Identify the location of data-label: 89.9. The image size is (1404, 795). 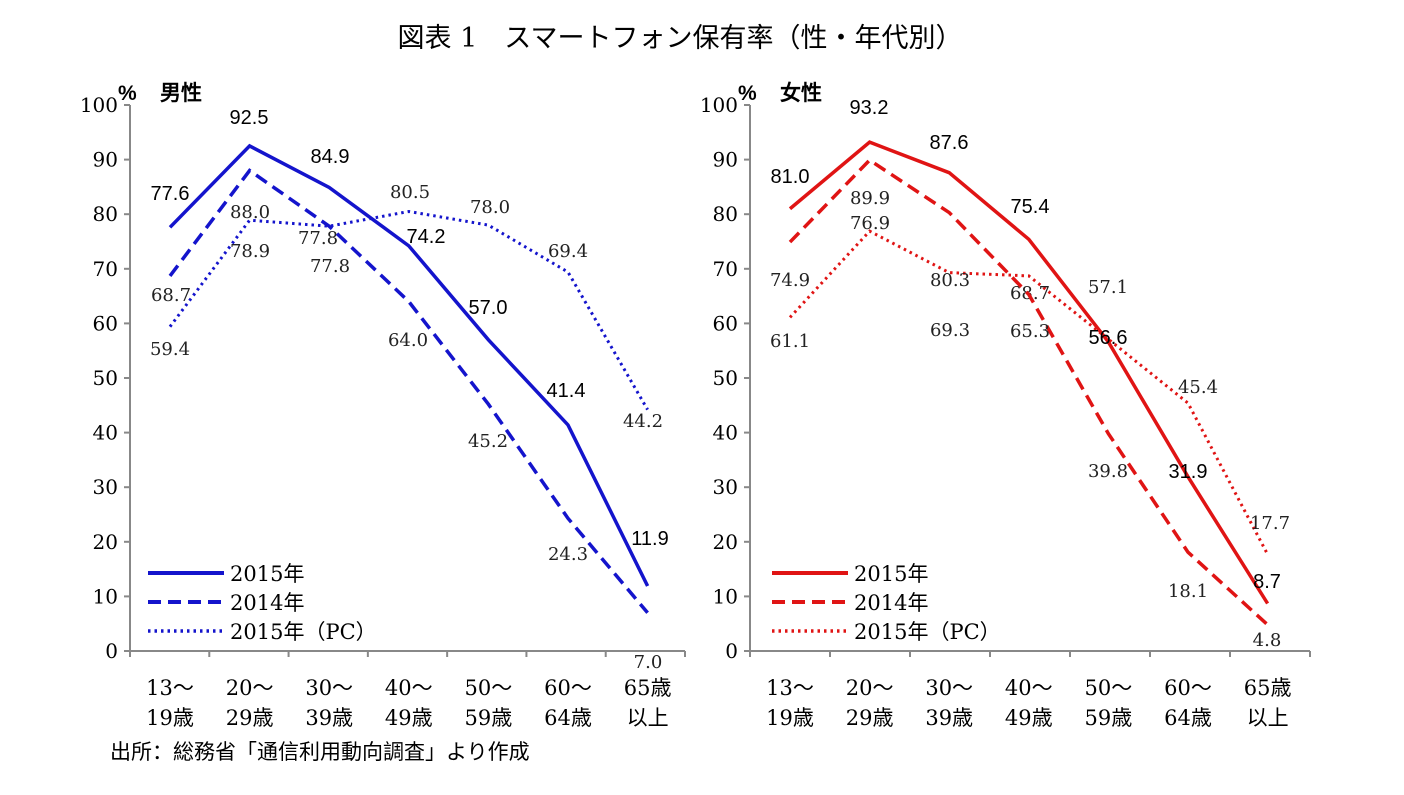
(870, 198).